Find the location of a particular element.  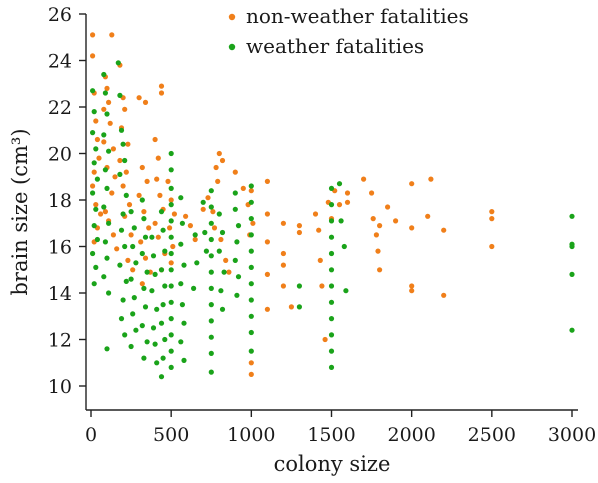

x-tick-label: 1500 is located at coordinates (331, 435).